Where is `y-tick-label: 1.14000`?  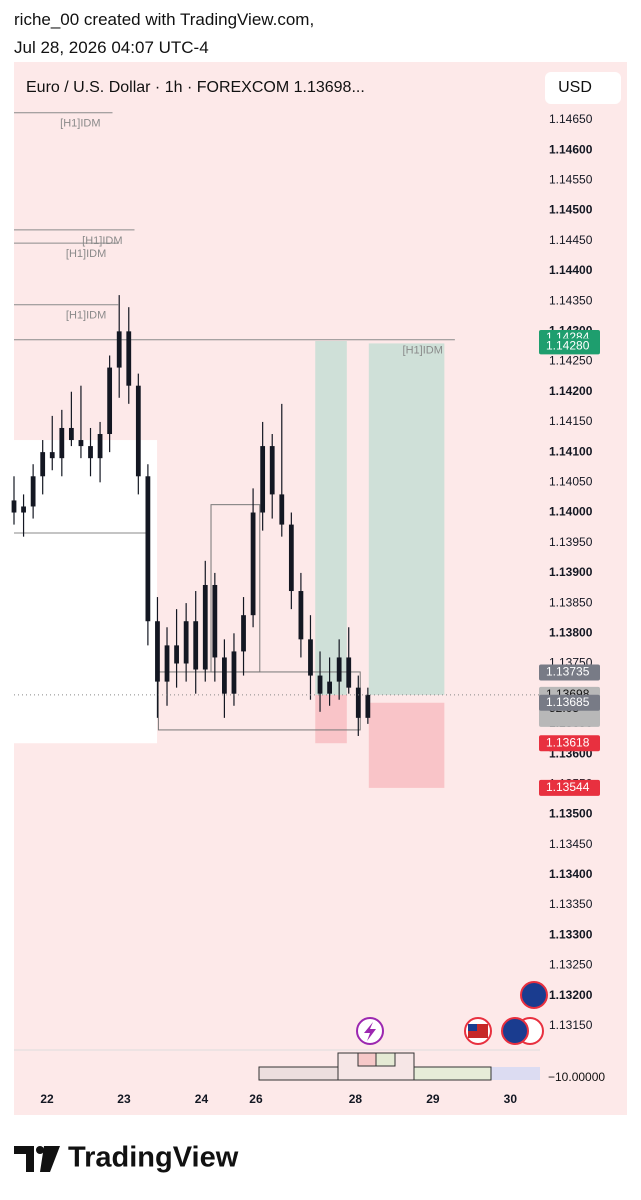 y-tick-label: 1.14000 is located at coordinates (571, 512).